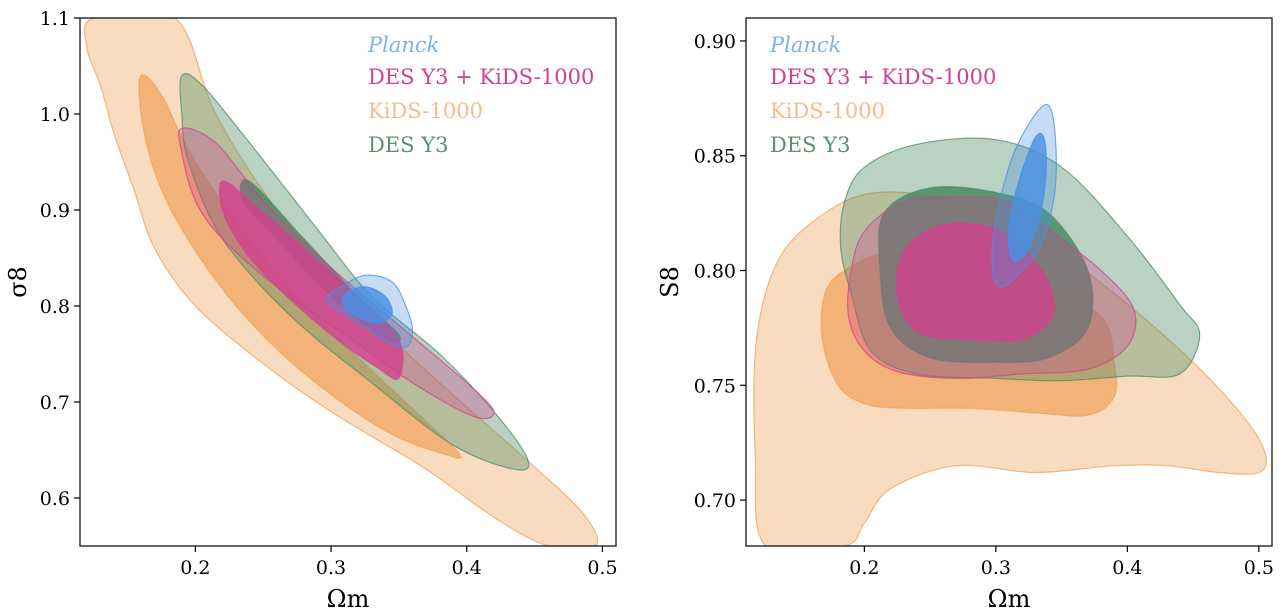 Image resolution: width=1284 pixels, height=615 pixels. Describe the element at coordinates (55, 307) in the screenshot. I see `y-tick-label: 0.8` at that location.